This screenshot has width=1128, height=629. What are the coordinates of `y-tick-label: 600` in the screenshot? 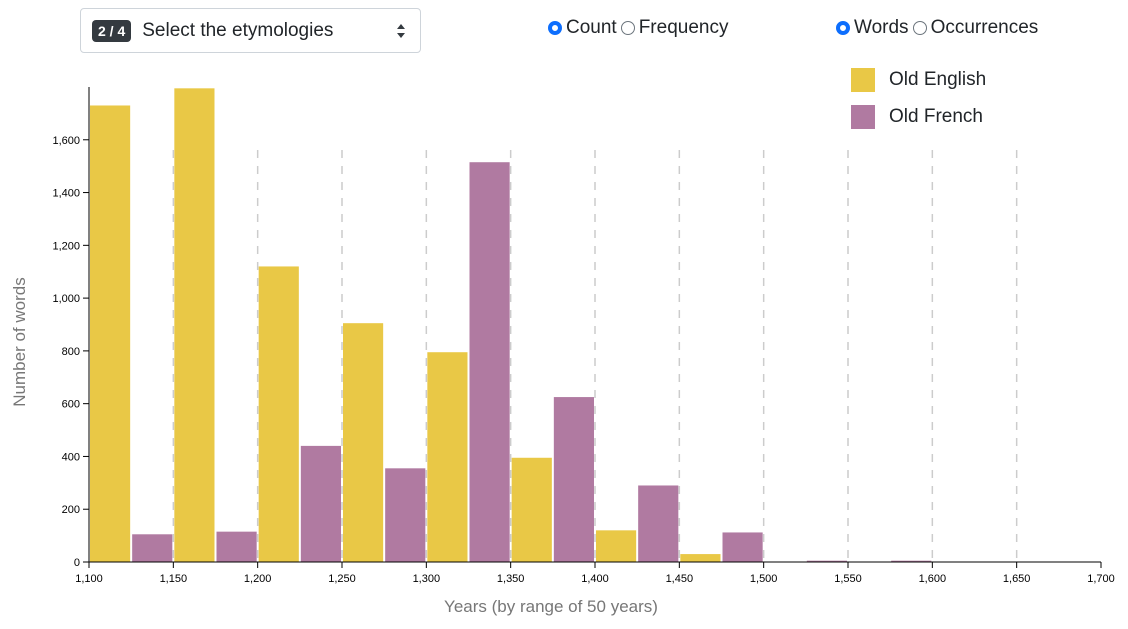 It's located at (71, 405).